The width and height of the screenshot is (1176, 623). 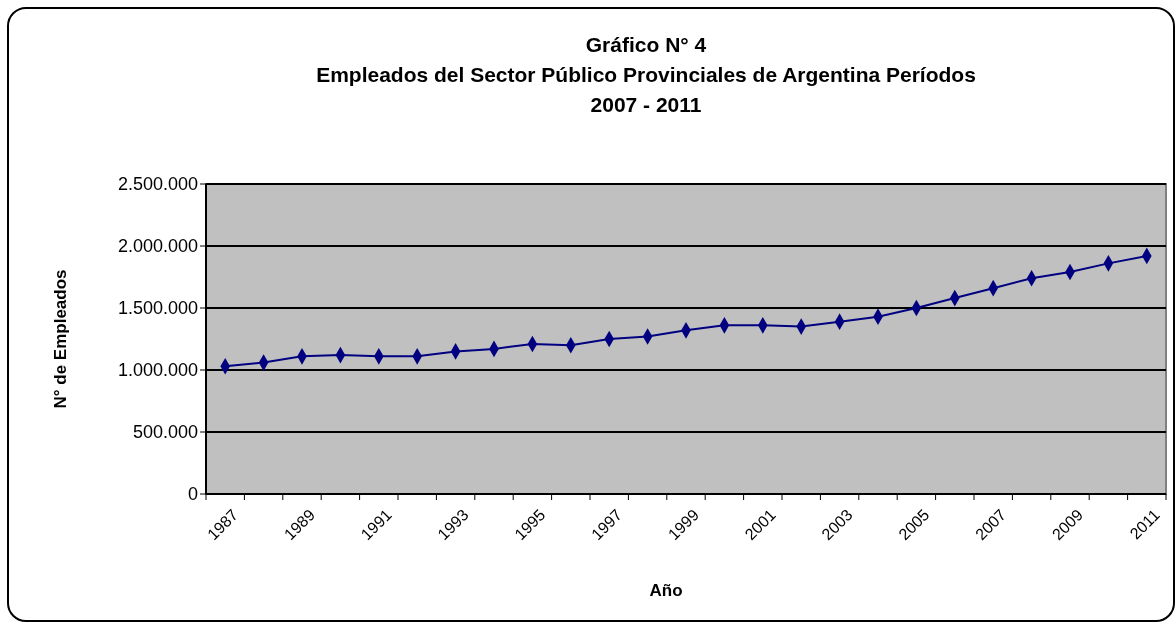 I want to click on y-tick-label: 0, so click(x=192, y=494).